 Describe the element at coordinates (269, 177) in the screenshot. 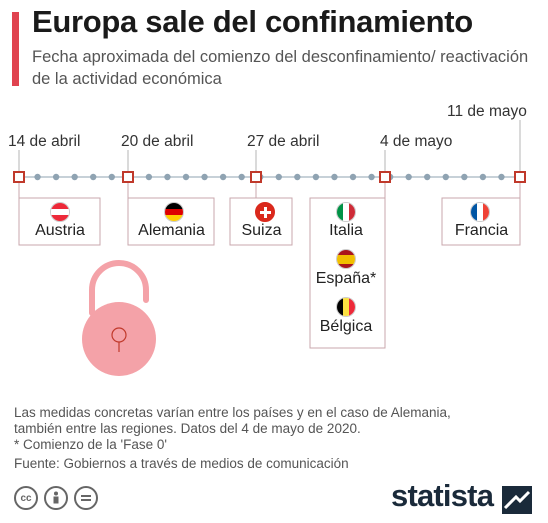

I see `timeline-dots` at that location.